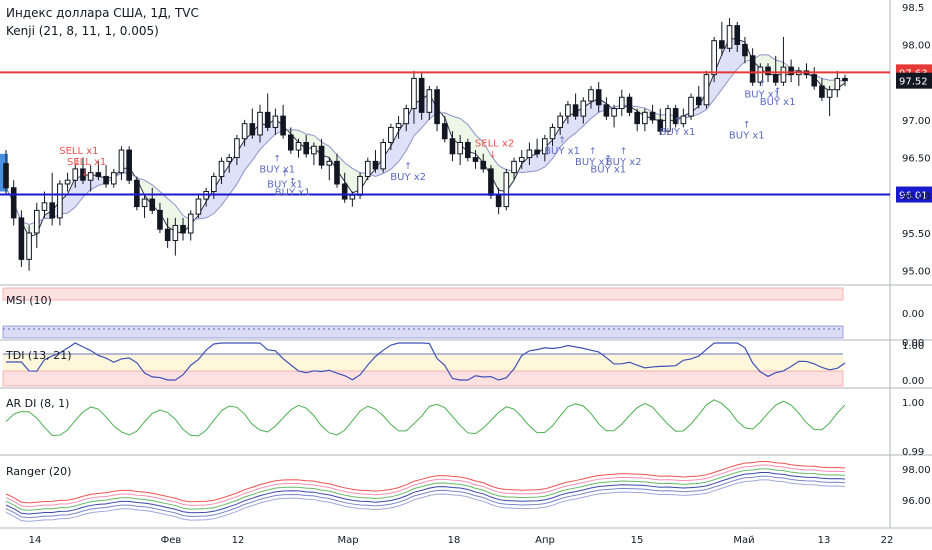  Describe the element at coordinates (423, 378) in the screenshot. I see `tdi-band-low` at that location.